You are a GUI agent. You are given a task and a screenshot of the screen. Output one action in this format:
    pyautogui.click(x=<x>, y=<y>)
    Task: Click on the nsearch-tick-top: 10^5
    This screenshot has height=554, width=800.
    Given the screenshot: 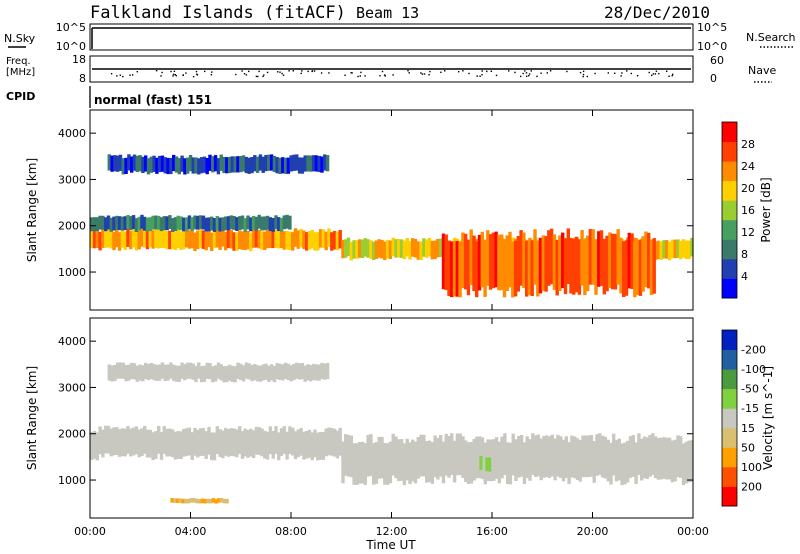 What is the action you would take?
    pyautogui.click(x=712, y=27)
    